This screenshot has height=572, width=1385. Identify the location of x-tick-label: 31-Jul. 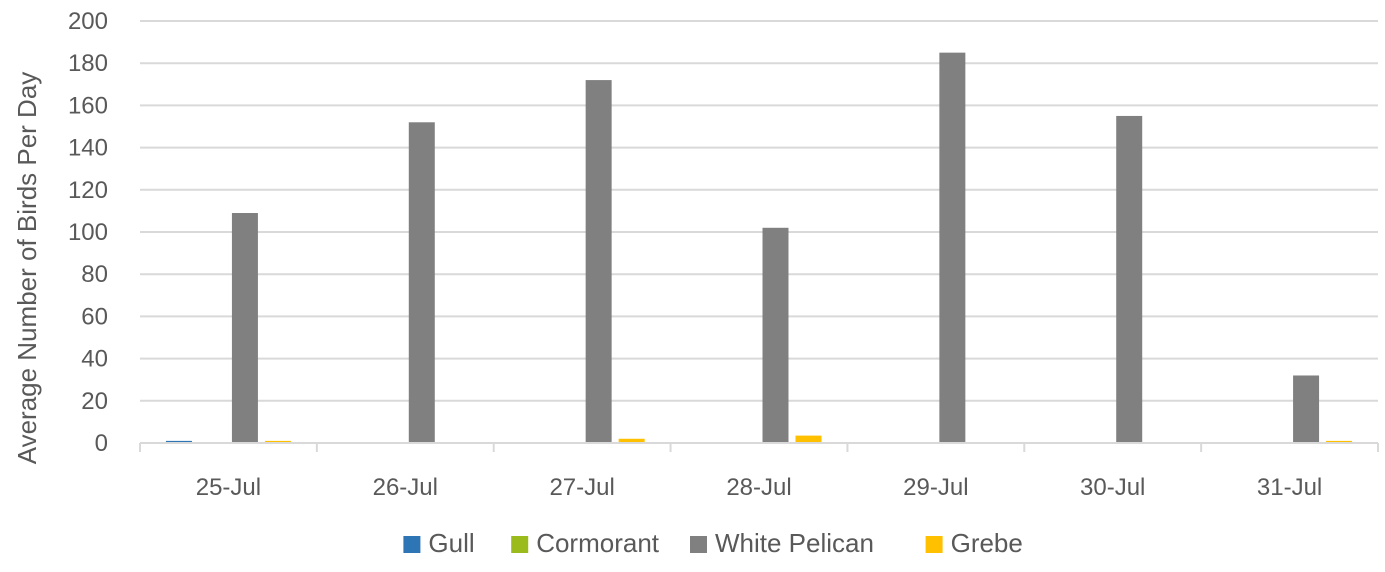
(1289, 487).